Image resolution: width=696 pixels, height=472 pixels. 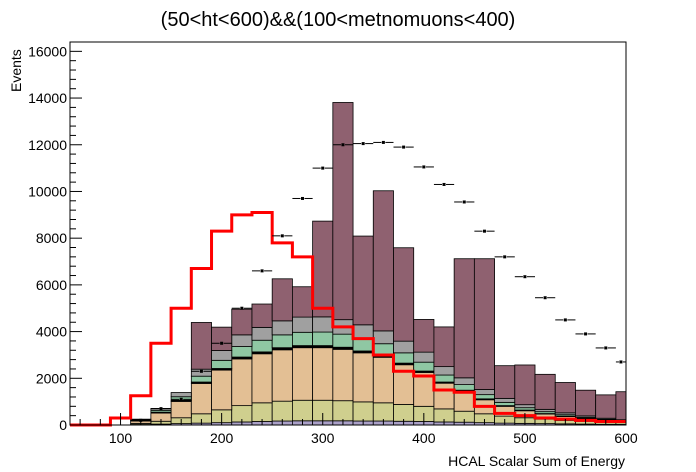 What do you see at coordinates (338, 20) in the screenshot?
I see `chart-title: (50<ht<600)&&(100<metnomuons<400)` at bounding box center [338, 20].